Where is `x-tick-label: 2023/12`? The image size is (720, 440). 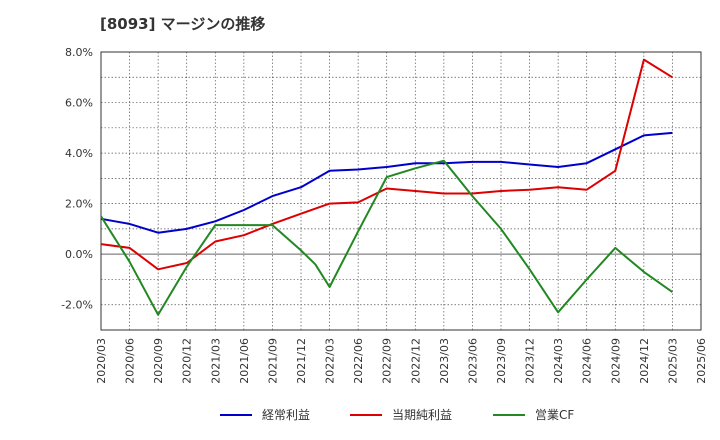
x-tick-label: 2023/12 is located at coordinates (530, 361).